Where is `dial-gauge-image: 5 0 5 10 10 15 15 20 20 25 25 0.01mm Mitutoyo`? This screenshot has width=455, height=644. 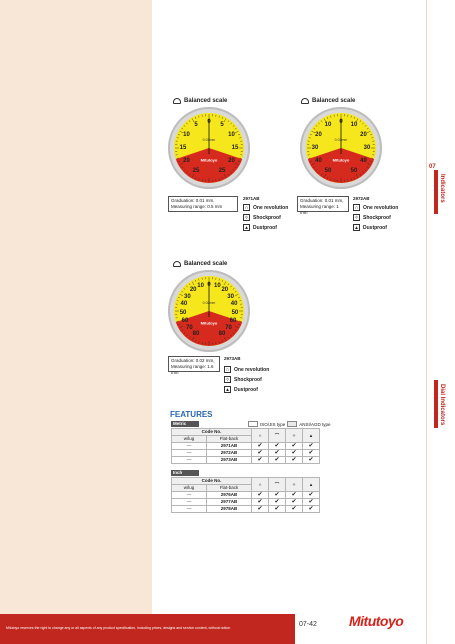 dial-gauge-image: 5 0 5 10 10 15 15 20 20 25 25 0.01mm Mitutoyo is located at coordinates (209, 148).